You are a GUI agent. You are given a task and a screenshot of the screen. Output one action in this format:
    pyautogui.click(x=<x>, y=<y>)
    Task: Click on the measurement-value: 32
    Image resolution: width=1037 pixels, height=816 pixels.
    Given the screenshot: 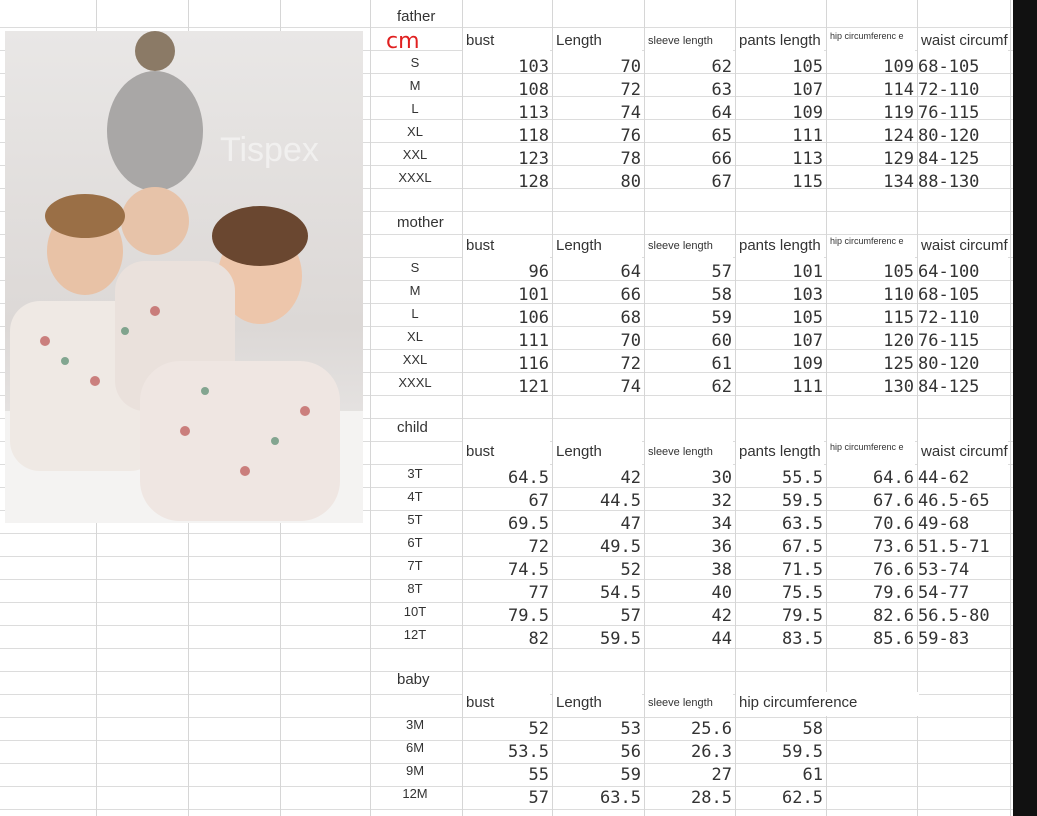 What is the action you would take?
    pyautogui.click(x=721, y=501)
    